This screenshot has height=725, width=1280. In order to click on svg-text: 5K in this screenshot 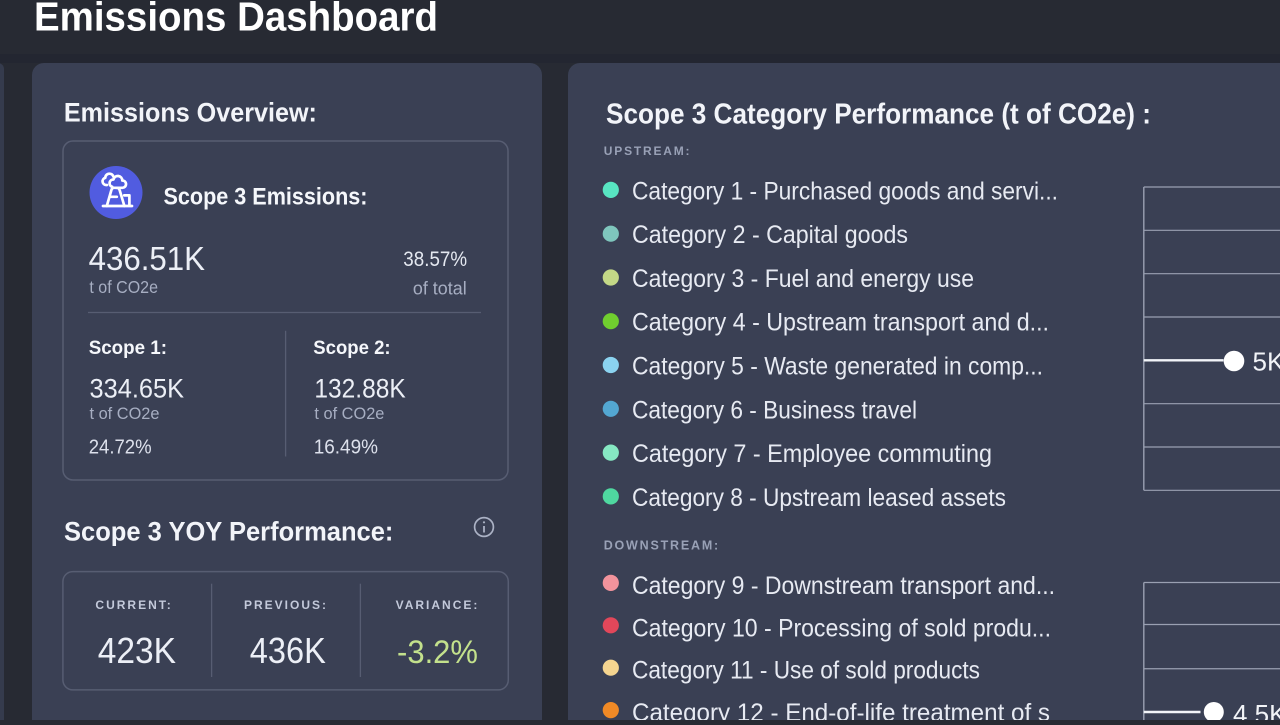, I will do `click(1266, 362)`.